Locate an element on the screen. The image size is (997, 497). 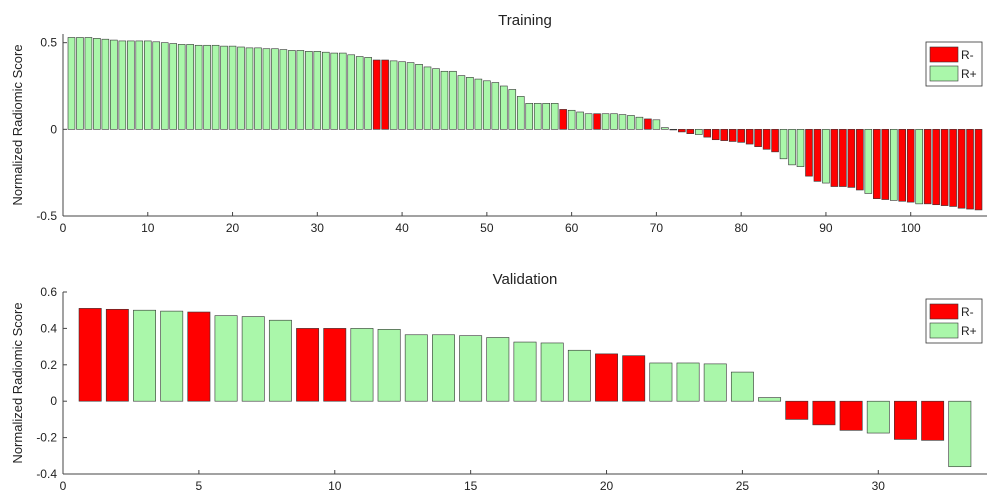
x-tick-label: 25 is located at coordinates (743, 486).